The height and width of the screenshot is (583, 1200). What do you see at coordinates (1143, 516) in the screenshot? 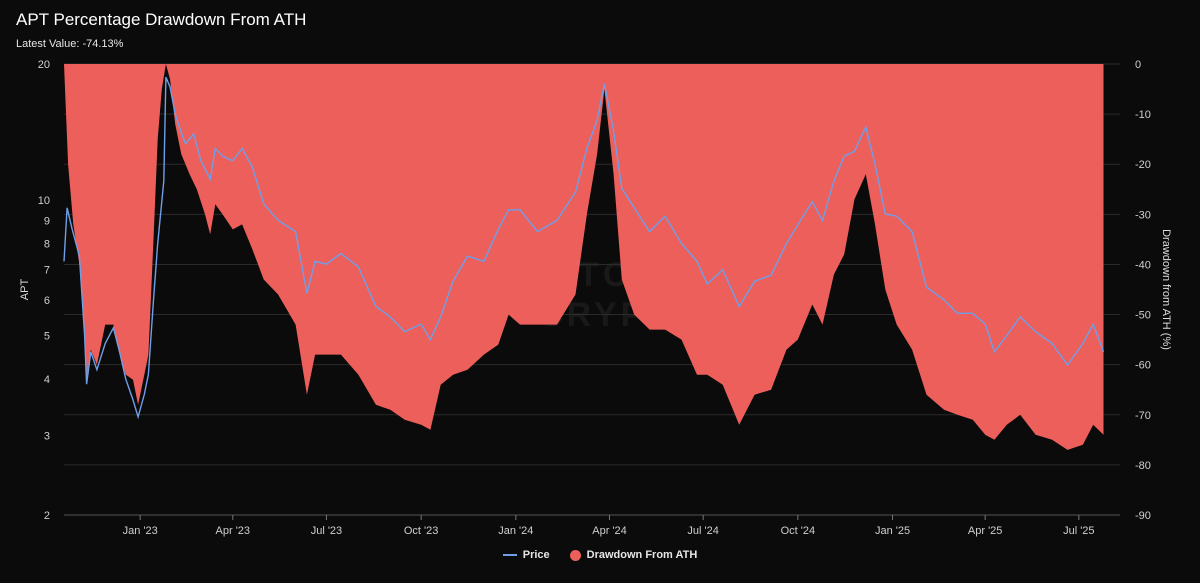
I see `y2-tick-label: -90` at bounding box center [1143, 516].